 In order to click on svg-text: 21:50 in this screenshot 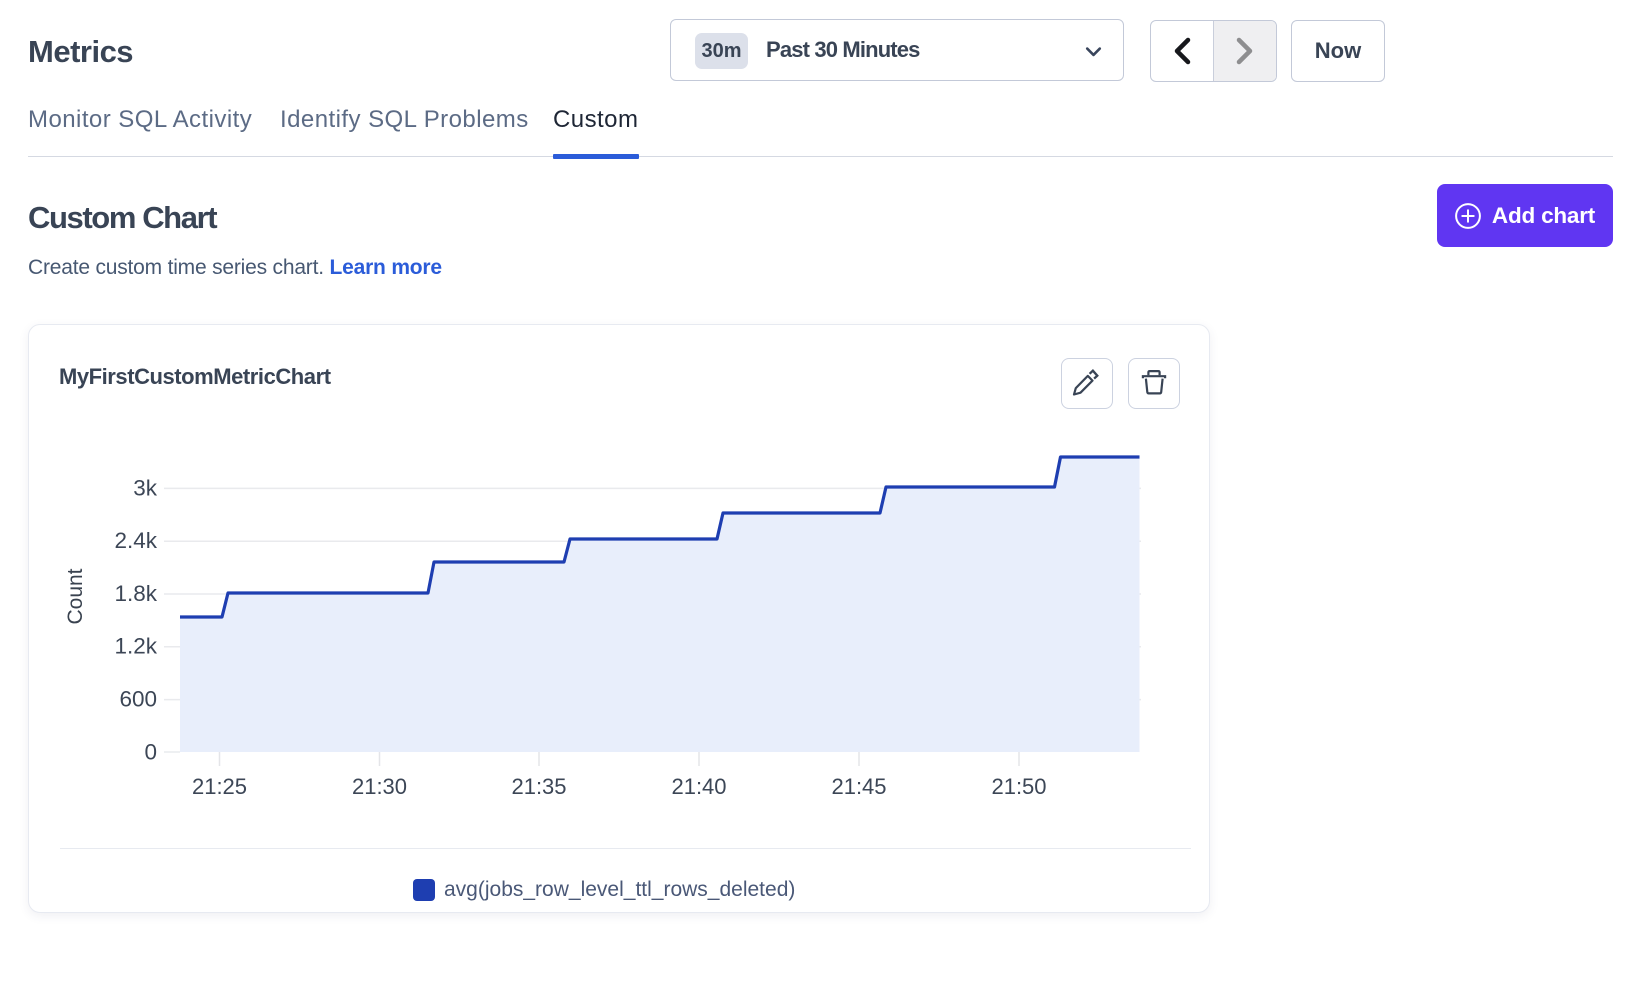, I will do `click(1018, 786)`.